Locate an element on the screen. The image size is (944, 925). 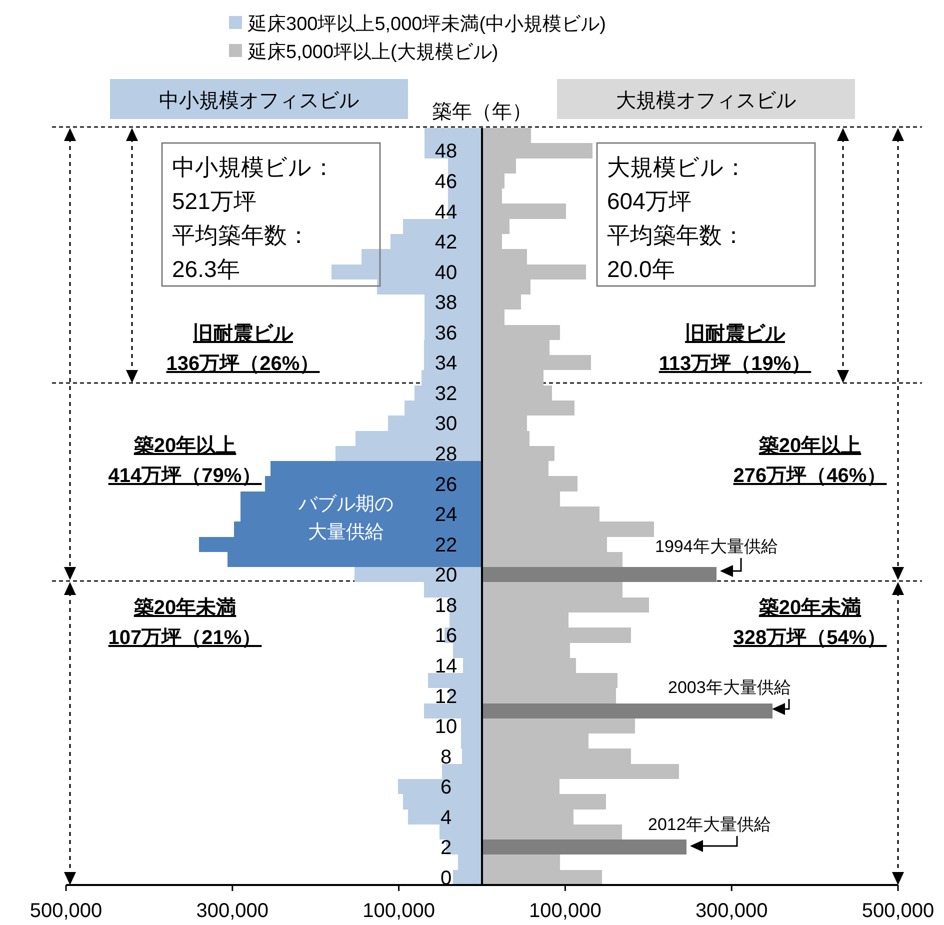
y-tick-label: 28 is located at coordinates (446, 455).